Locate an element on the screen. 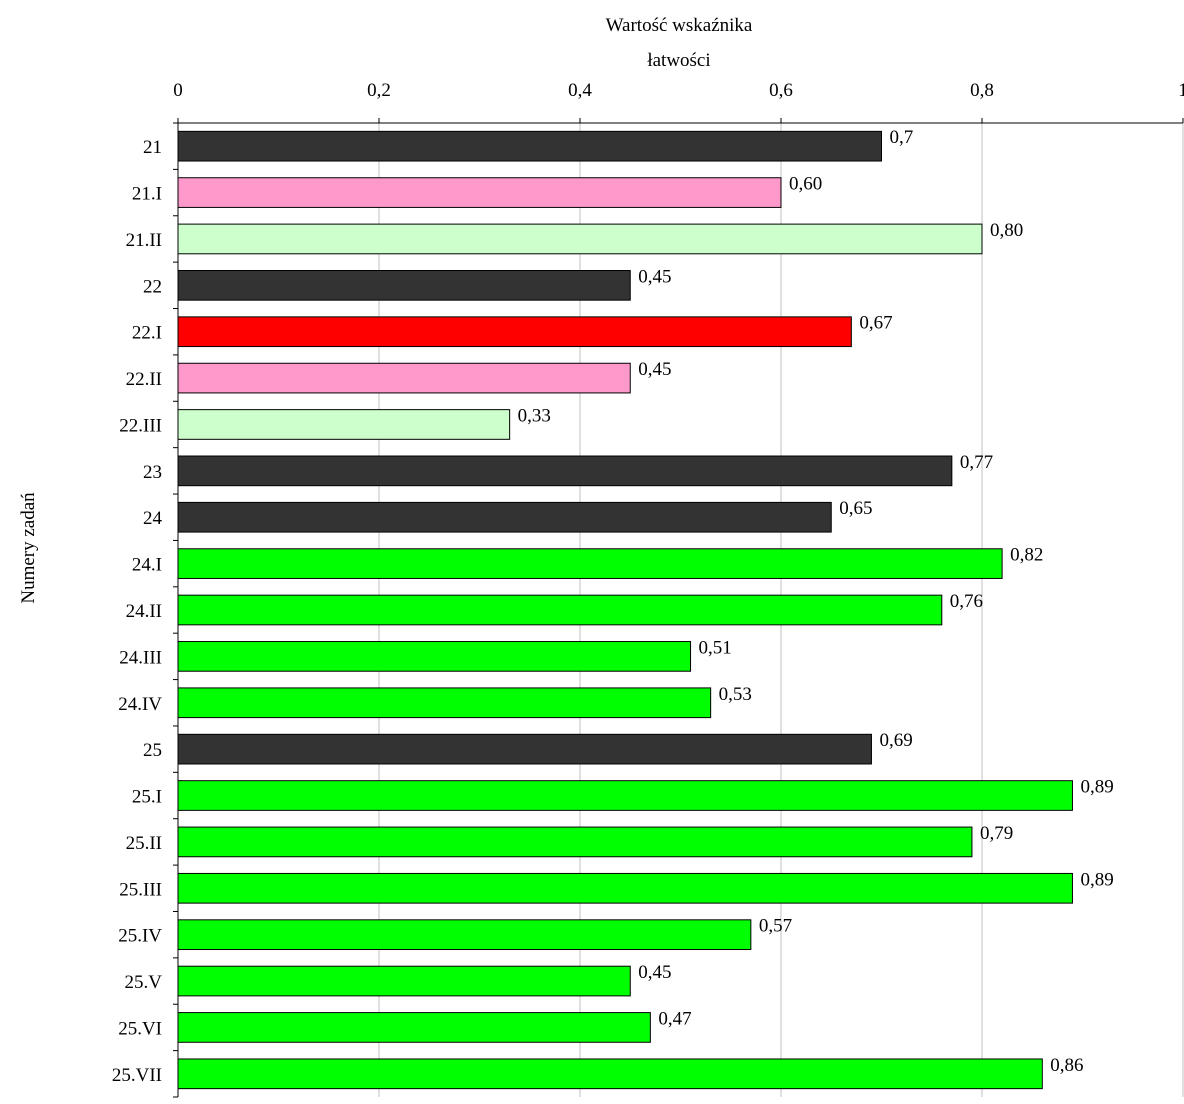  data-label-21.II: 0,80 is located at coordinates (1006, 230).